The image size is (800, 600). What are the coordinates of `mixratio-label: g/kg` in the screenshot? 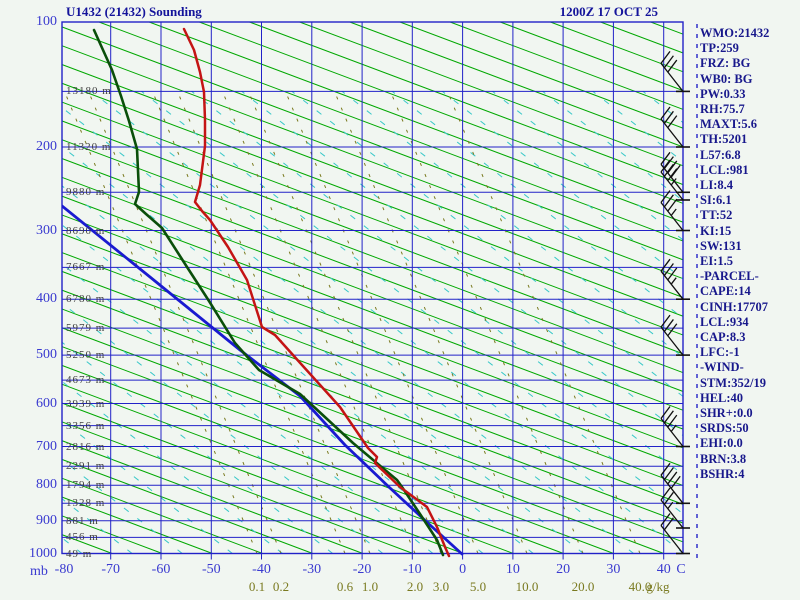 It's located at (658, 586).